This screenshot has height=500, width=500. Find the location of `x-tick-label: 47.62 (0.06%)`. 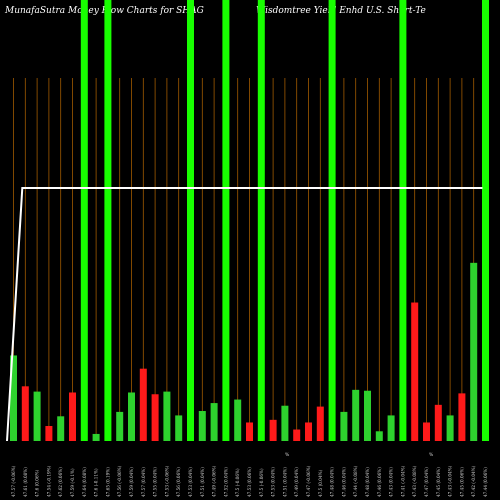

x-tick-label: 47.62 (0.06%) is located at coordinates (60, 482).